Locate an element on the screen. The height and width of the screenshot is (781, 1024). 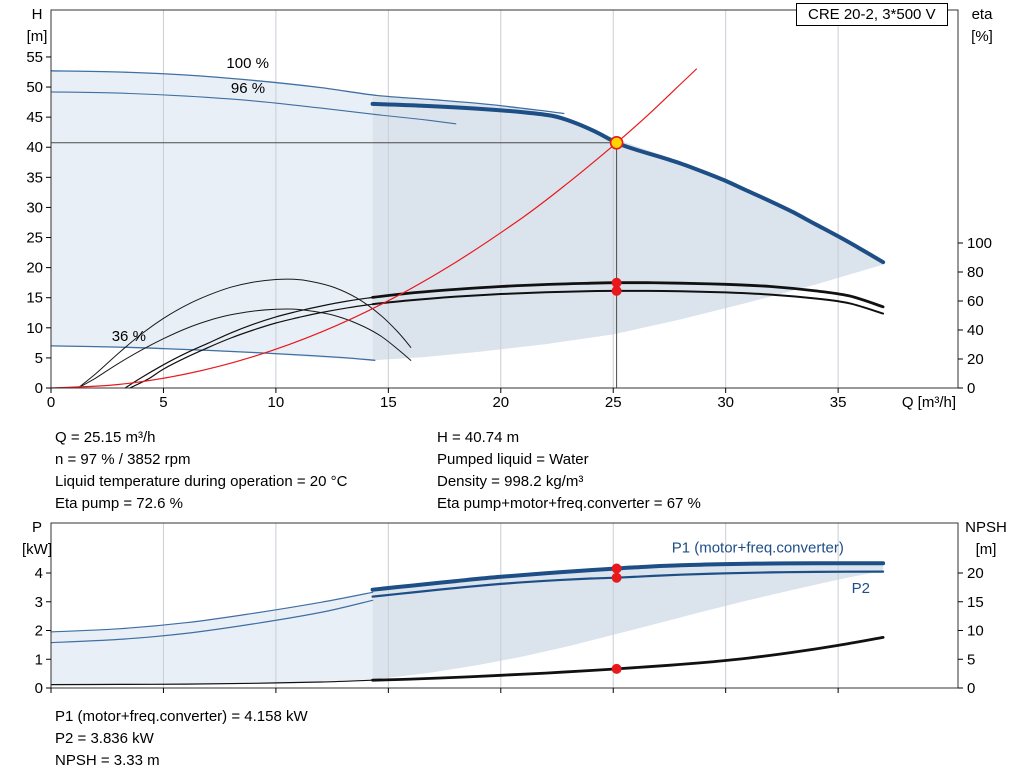
y-left-axis-title: H is located at coordinates (37, 14).